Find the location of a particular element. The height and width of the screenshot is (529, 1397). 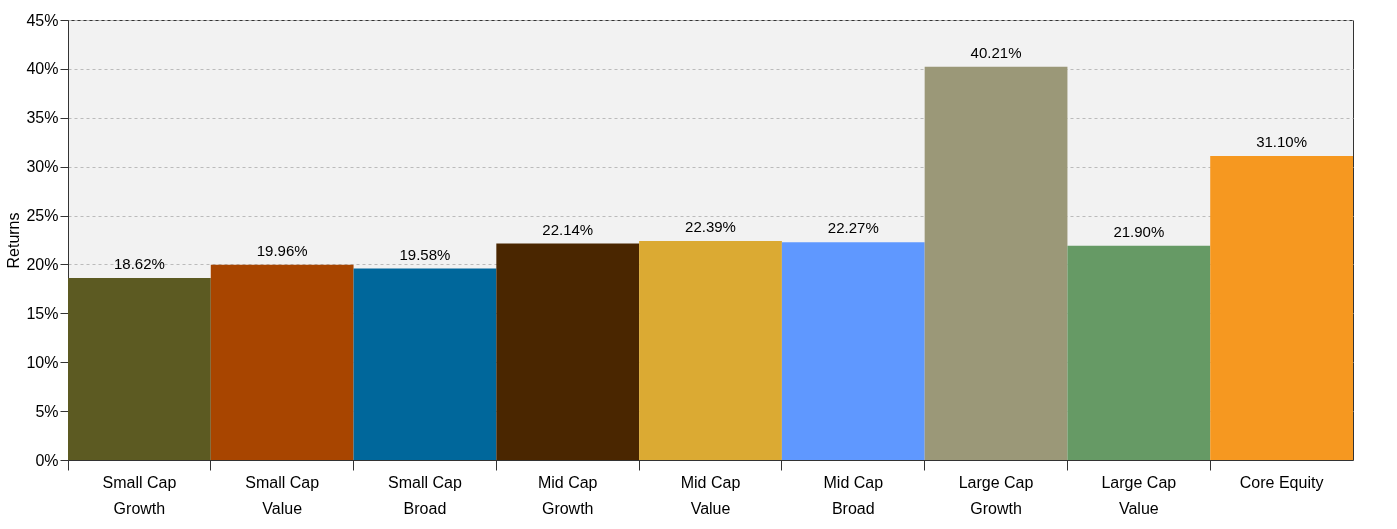

y-tick-label: 10% is located at coordinates (42, 362).